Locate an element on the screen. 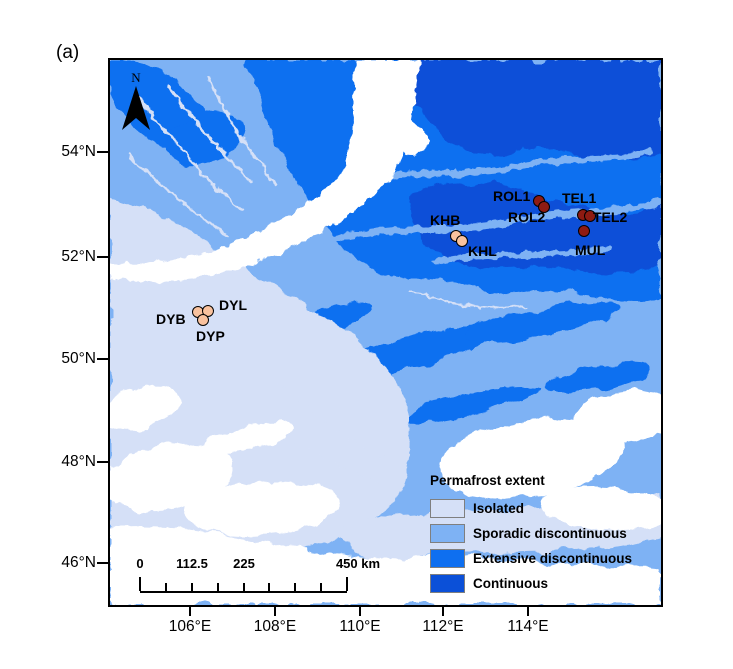  legend-label: Continuous is located at coordinates (510, 583).